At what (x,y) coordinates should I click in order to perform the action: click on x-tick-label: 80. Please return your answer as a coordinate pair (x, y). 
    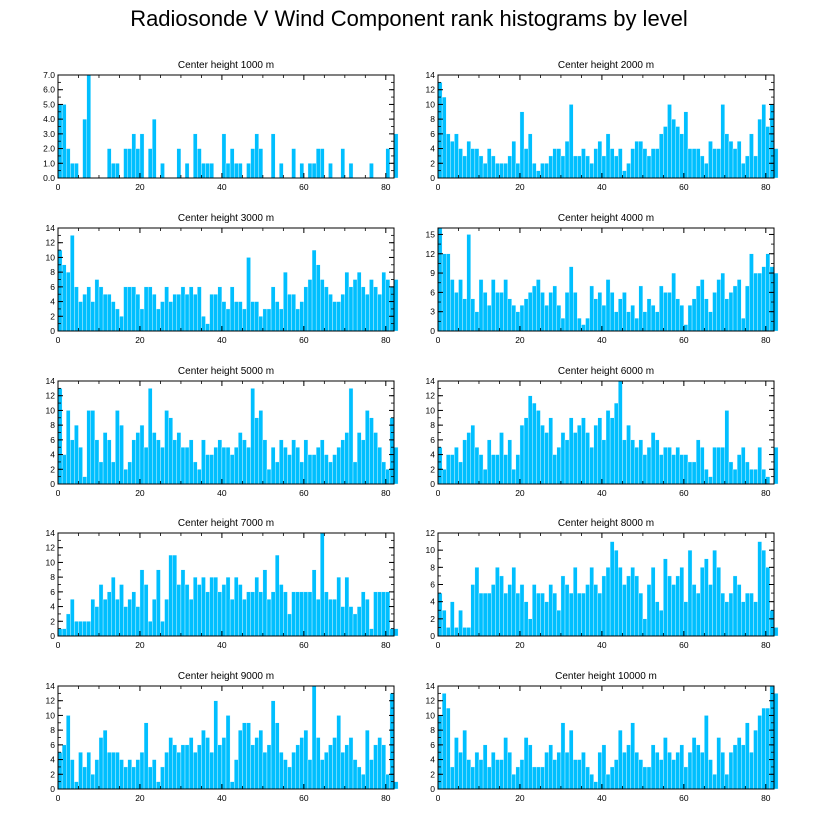
    Looking at the image, I should click on (386, 340).